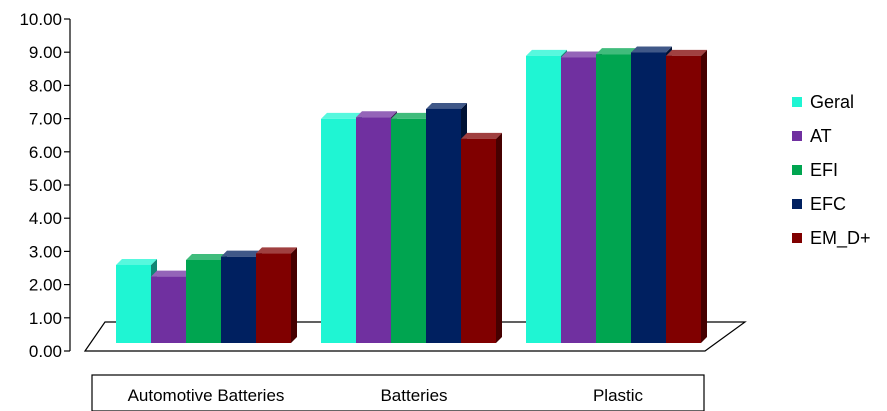  What do you see at coordinates (618, 395) in the screenshot?
I see `category-label: Plastic` at bounding box center [618, 395].